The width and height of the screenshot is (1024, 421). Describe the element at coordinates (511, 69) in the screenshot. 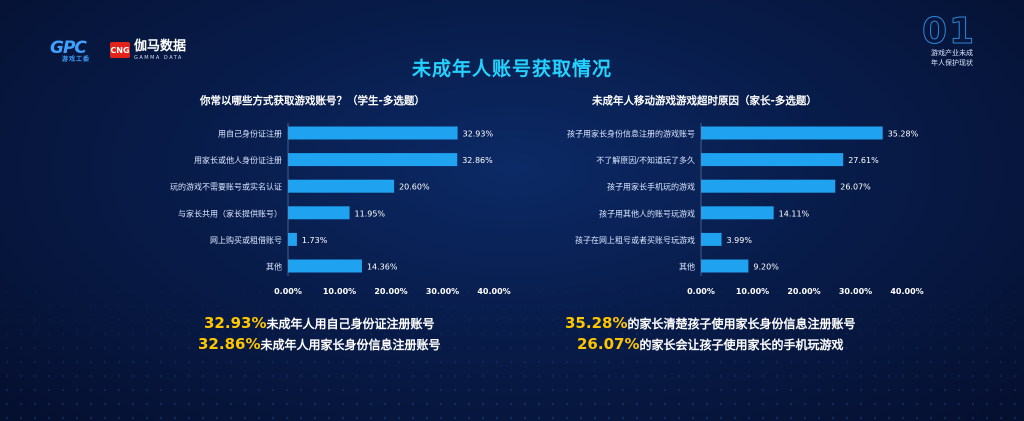

I see `page-title: 未成年人账号获取情况` at that location.